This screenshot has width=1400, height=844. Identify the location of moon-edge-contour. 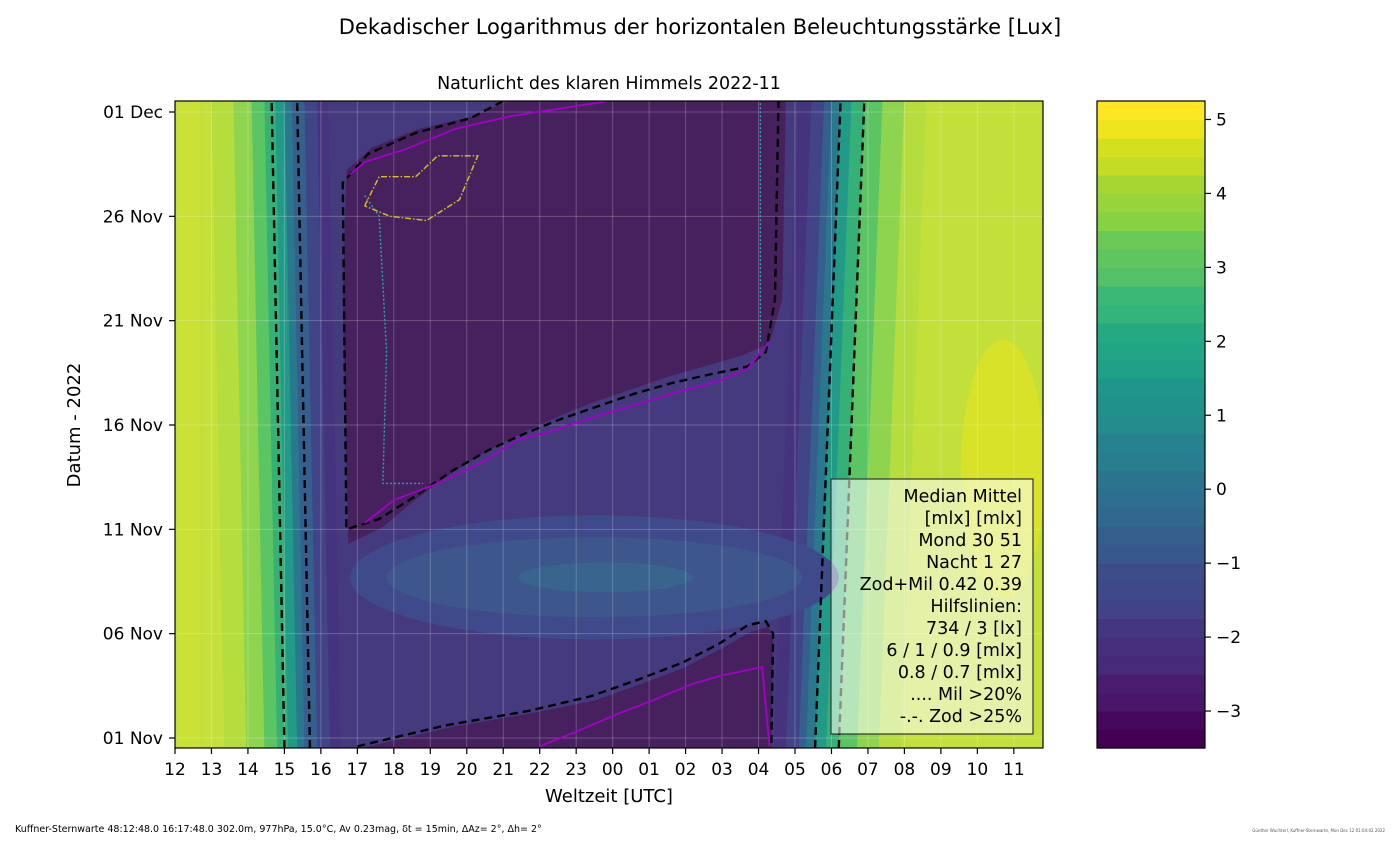
(567, 432).